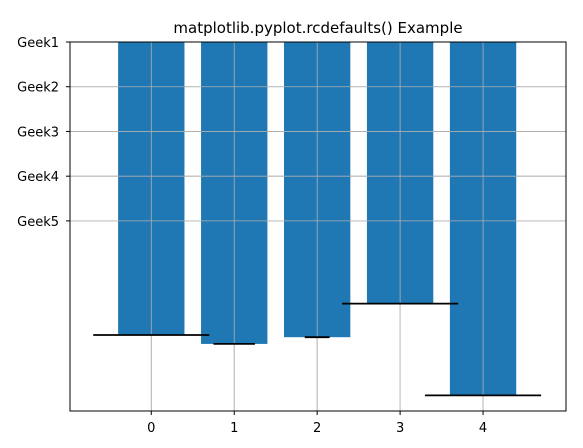 The height and width of the screenshot is (448, 583). Describe the element at coordinates (234, 428) in the screenshot. I see `x-tick-label: 1` at that location.